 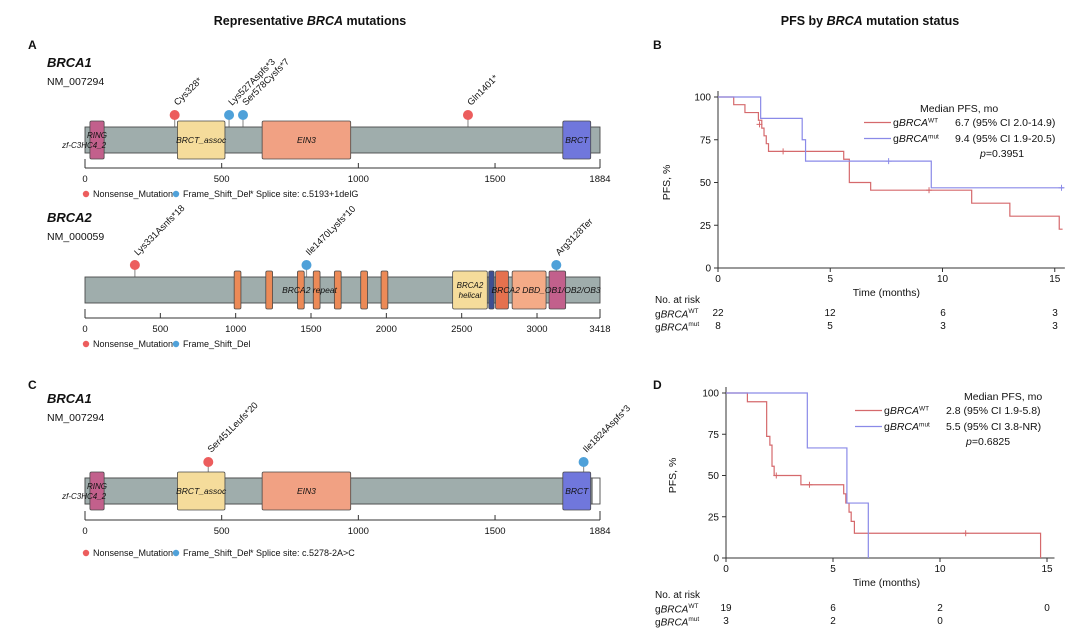 What do you see at coordinates (599, 329) in the screenshot?
I see `aa-tick-label: 3418` at bounding box center [599, 329].